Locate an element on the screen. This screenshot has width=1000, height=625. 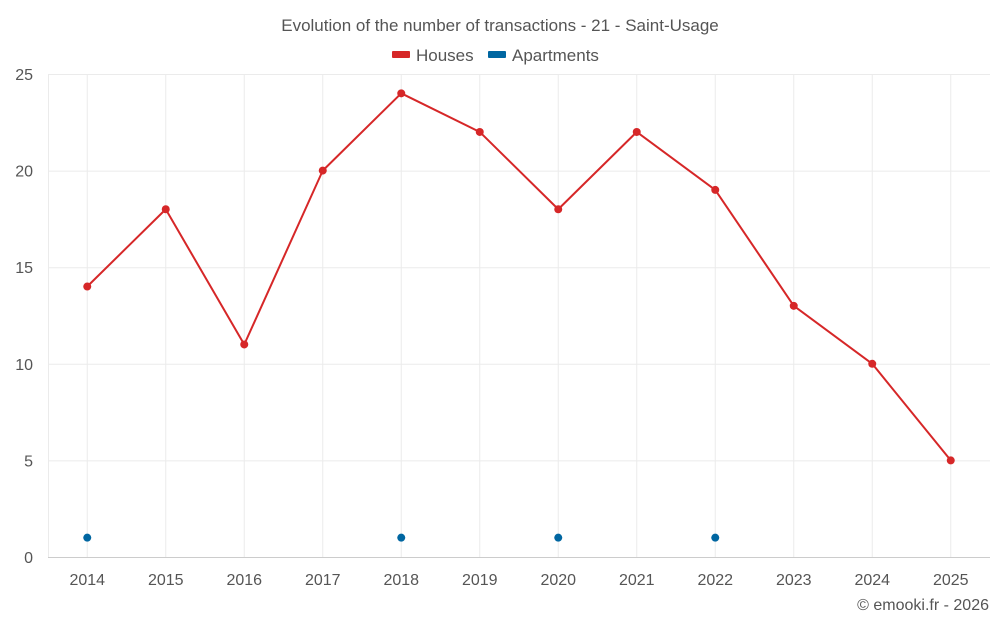
x-tick-label: 2020 is located at coordinates (558, 580).